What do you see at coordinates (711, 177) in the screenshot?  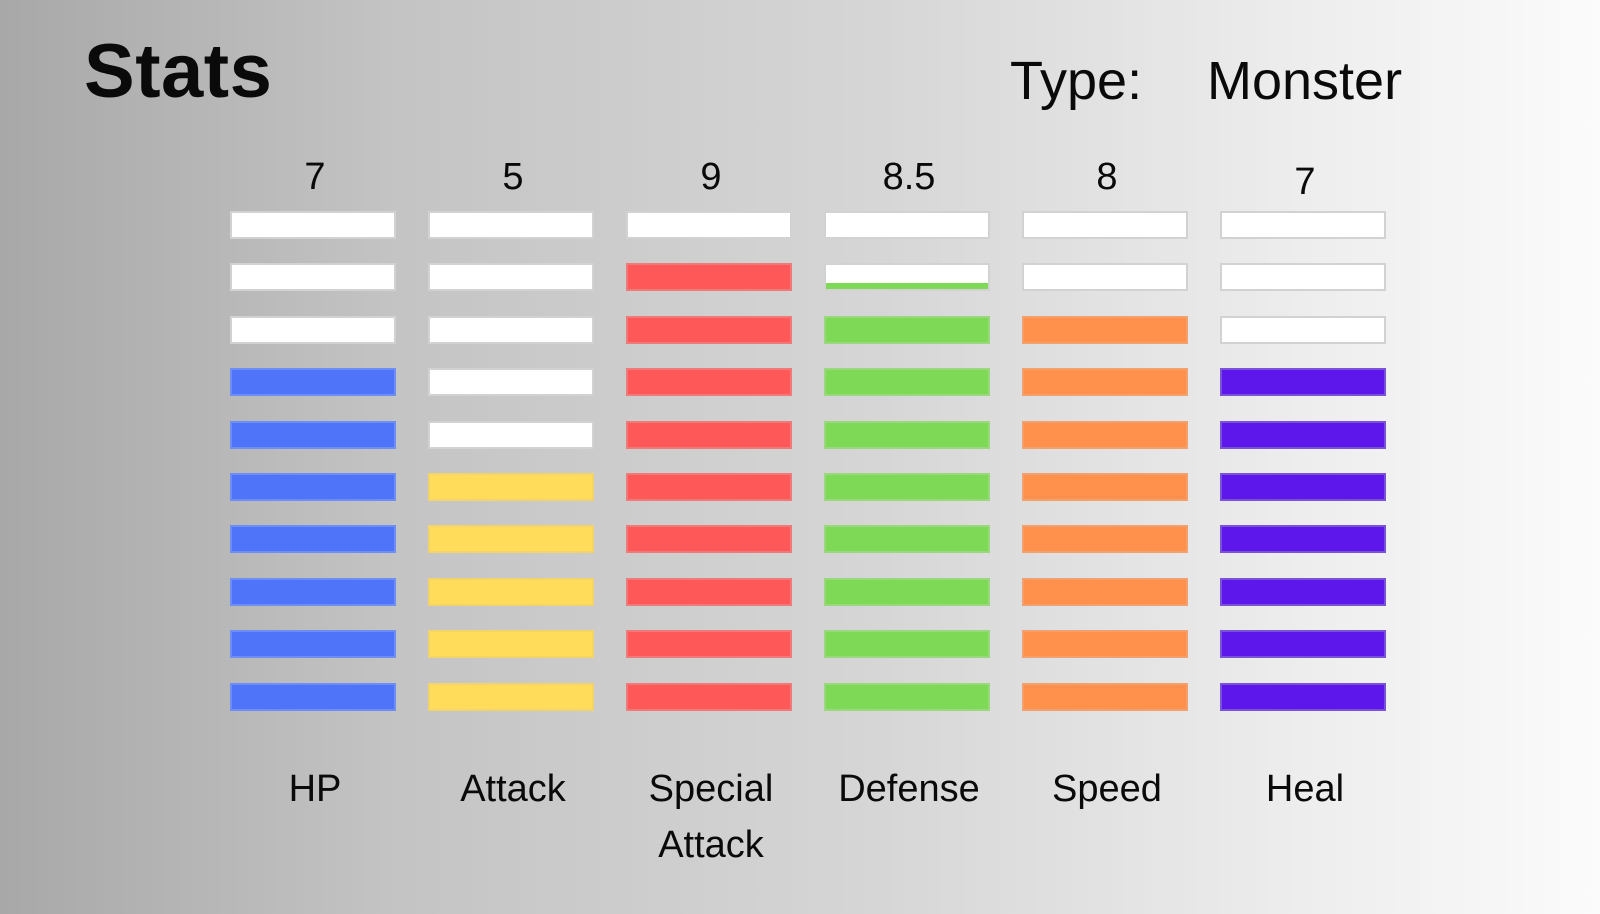 I see `stat-value: 9` at bounding box center [711, 177].